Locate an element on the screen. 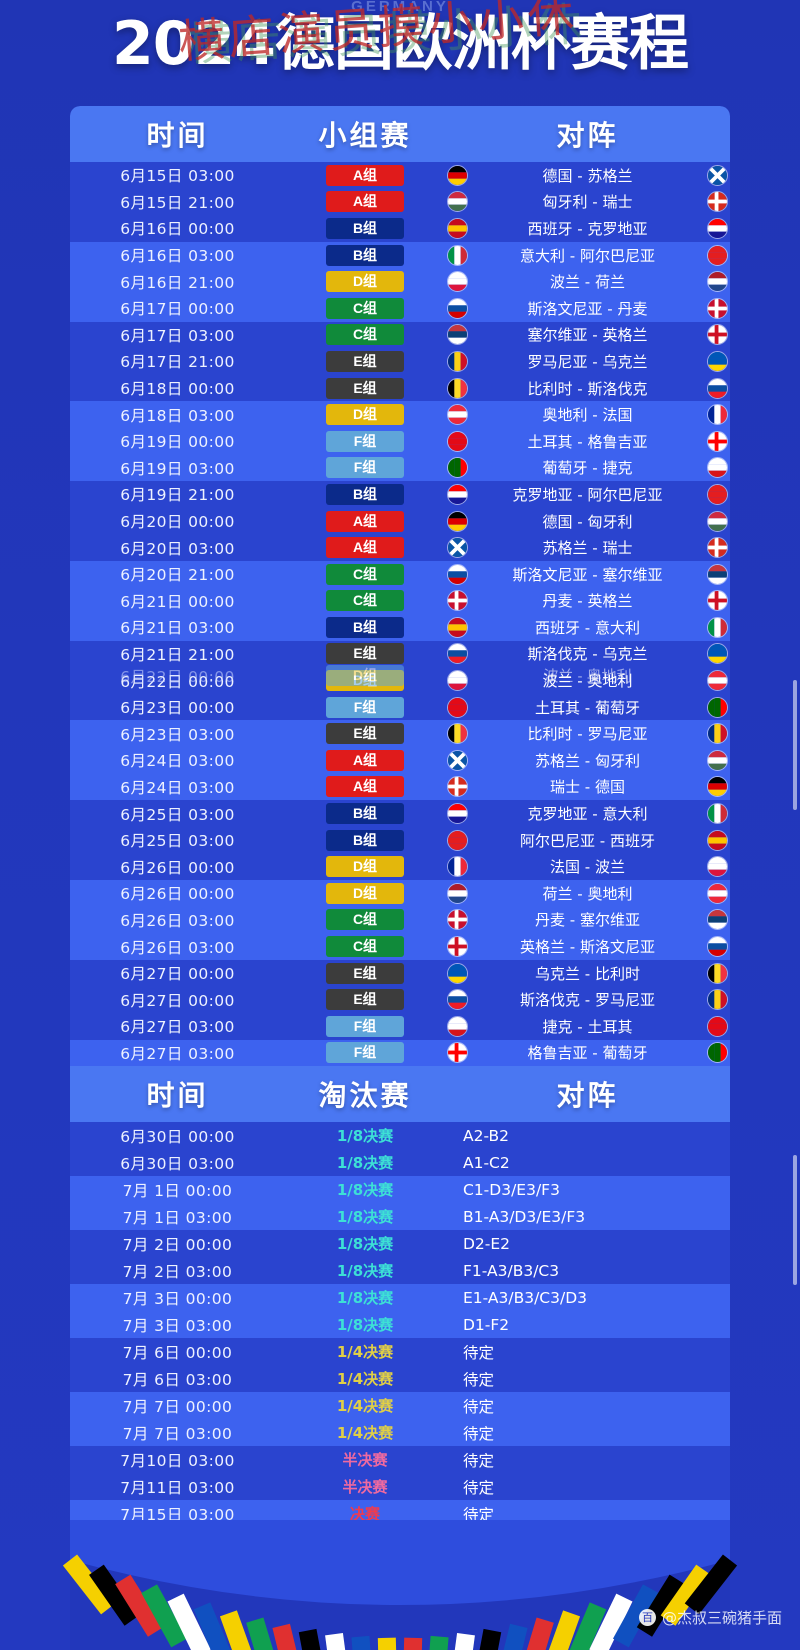 This screenshot has height=1650, width=800. matchup-label: 西班牙 - 克罗地亚 is located at coordinates (587, 228).